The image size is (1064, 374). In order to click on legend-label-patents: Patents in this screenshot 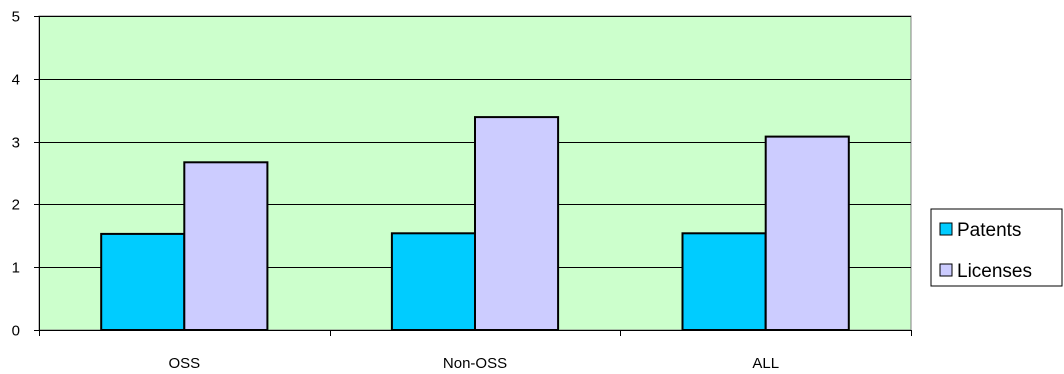, I will do `click(989, 230)`.